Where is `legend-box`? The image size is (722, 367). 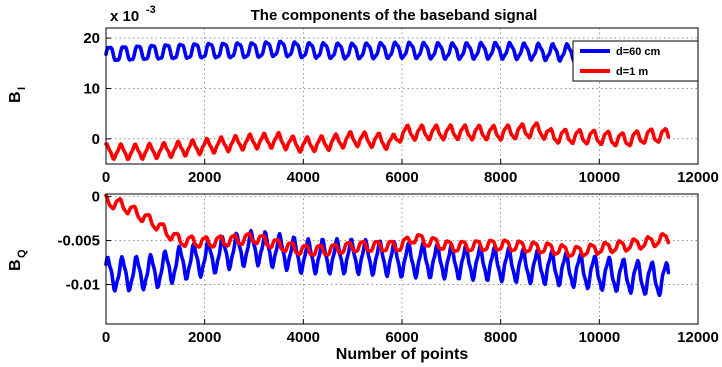 legend-box is located at coordinates (635, 61).